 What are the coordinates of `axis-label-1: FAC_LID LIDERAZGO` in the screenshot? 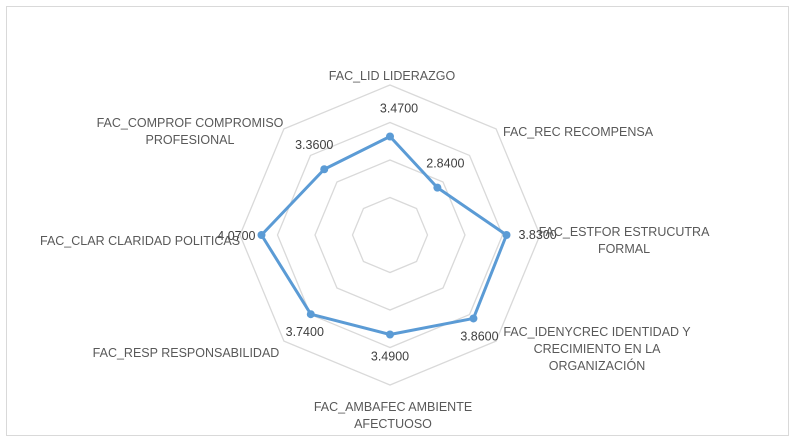 It's located at (392, 76).